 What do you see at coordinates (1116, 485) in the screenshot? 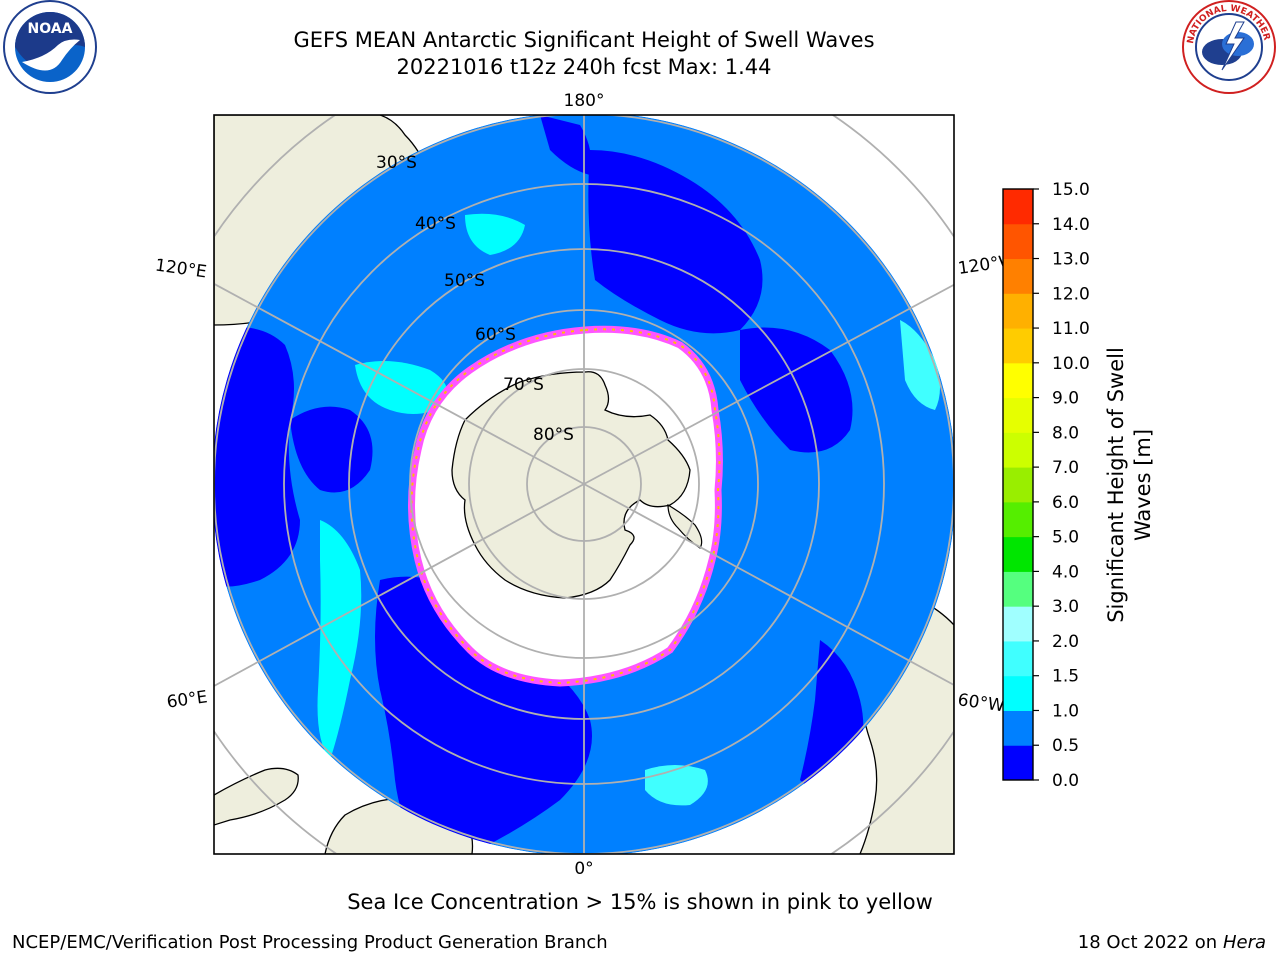
I see `colorbar-label-line1: Significant Height of Swell` at bounding box center [1116, 485].